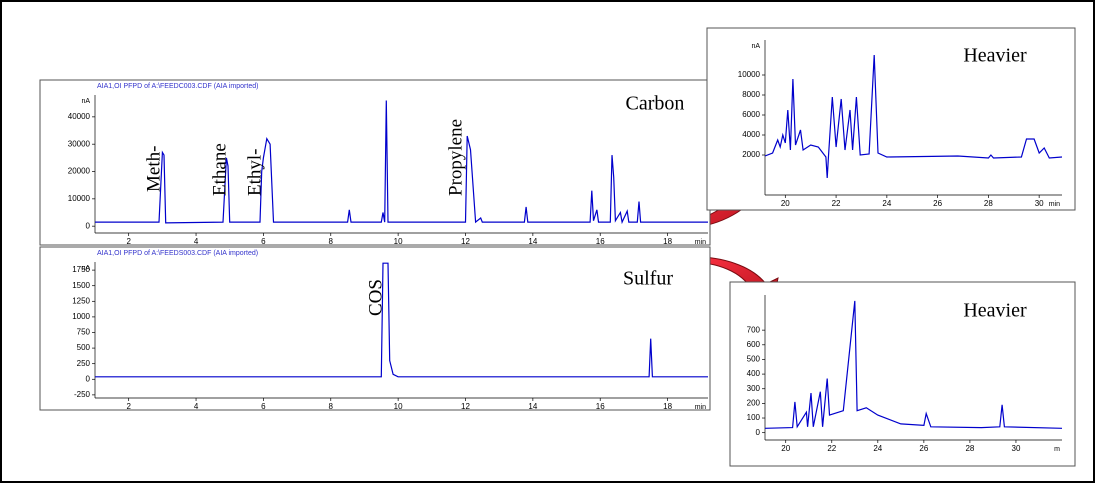 This screenshot has width=1095, height=488. What do you see at coordinates (375, 297) in the screenshot?
I see `peak-label: COS` at bounding box center [375, 297].